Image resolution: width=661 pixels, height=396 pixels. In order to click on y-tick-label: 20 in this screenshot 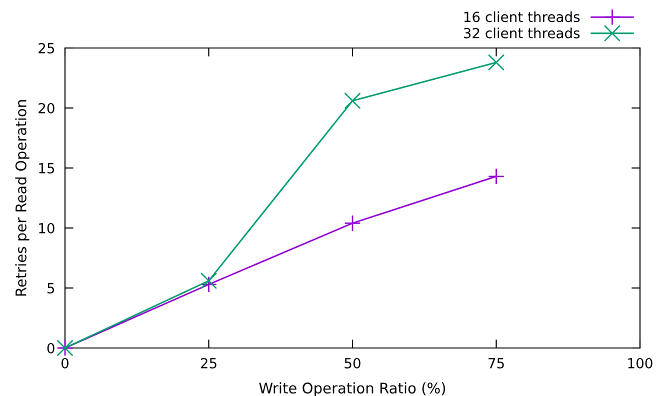, I will do `click(46, 108)`.